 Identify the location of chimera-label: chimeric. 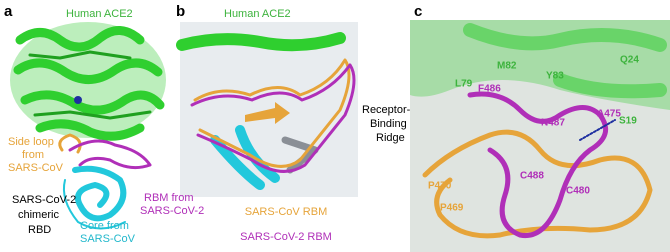
(38, 215).